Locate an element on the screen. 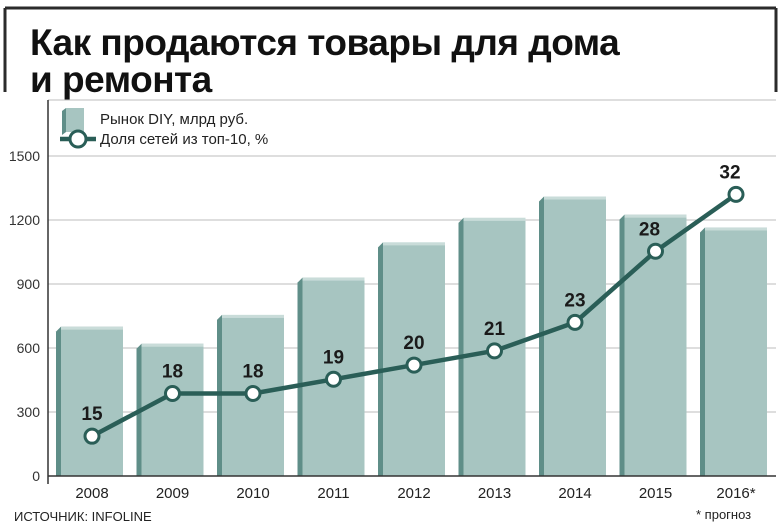 The image size is (781, 528). legend-bar-label: Рынок DIY, млрд руб. is located at coordinates (174, 119).